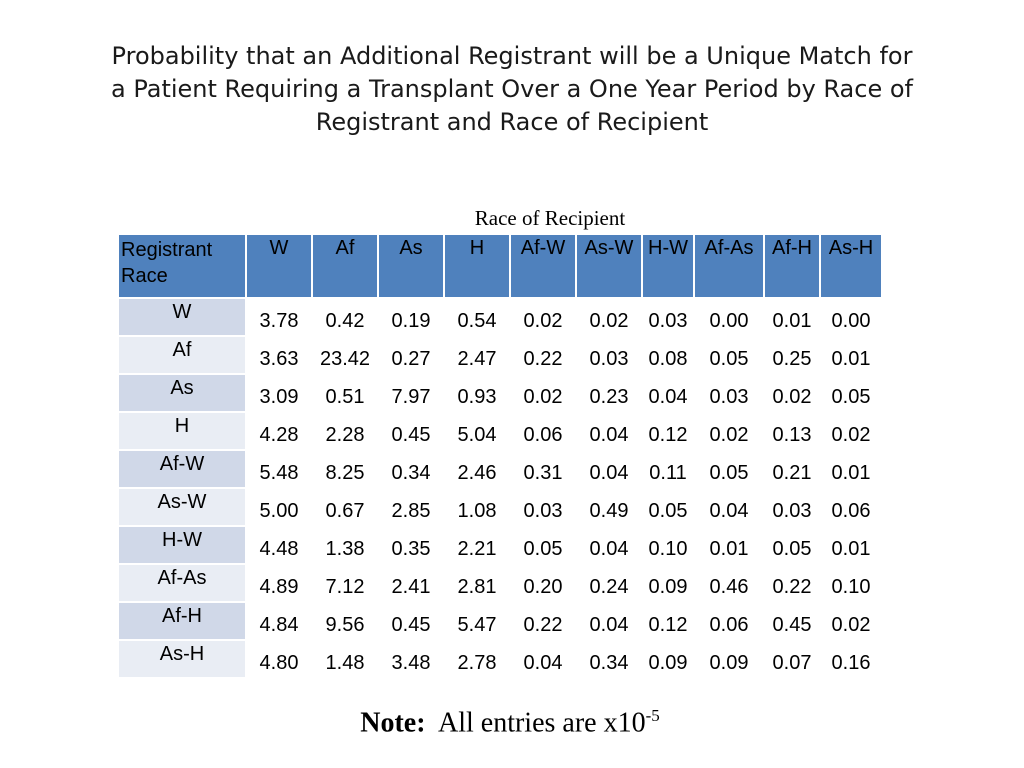  I want to click on table-cell: 0.67, so click(345, 507).